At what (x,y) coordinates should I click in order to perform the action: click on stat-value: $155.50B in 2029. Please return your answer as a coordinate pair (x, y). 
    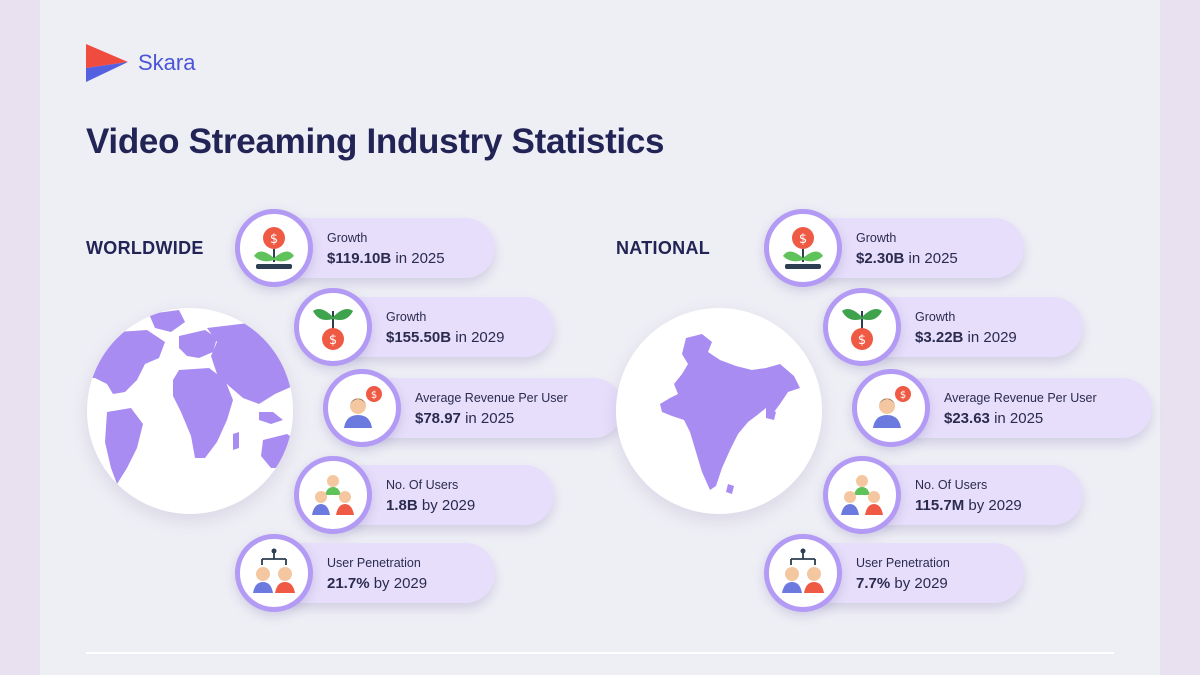
    Looking at the image, I should click on (445, 337).